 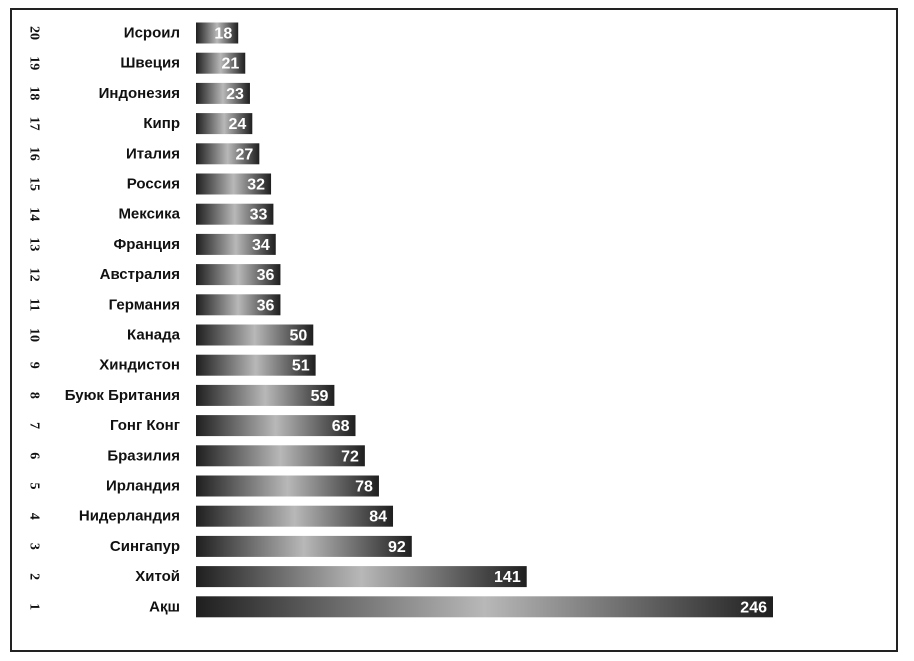 What do you see at coordinates (145, 546) in the screenshot?
I see `category-label: Сингапур` at bounding box center [145, 546].